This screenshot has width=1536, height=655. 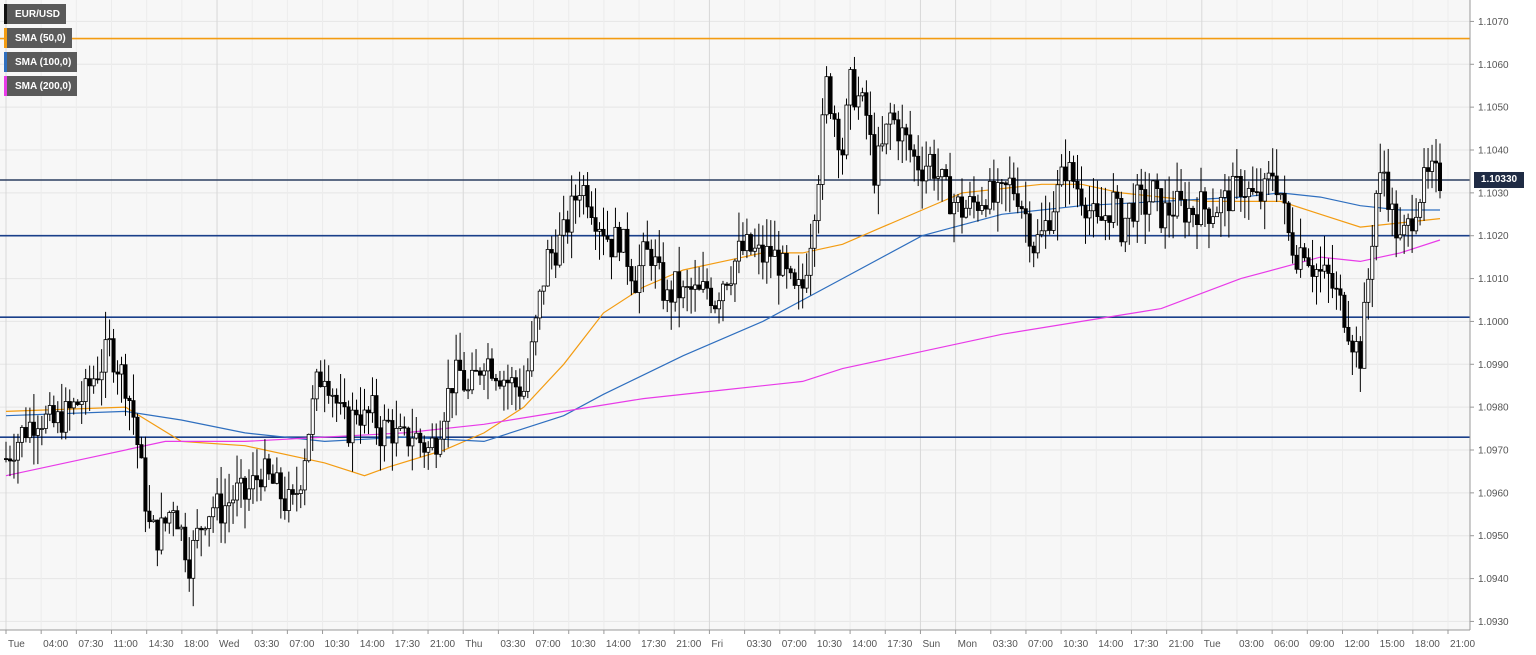 I want to click on x-tick-label: 04:00, so click(x=55, y=644).